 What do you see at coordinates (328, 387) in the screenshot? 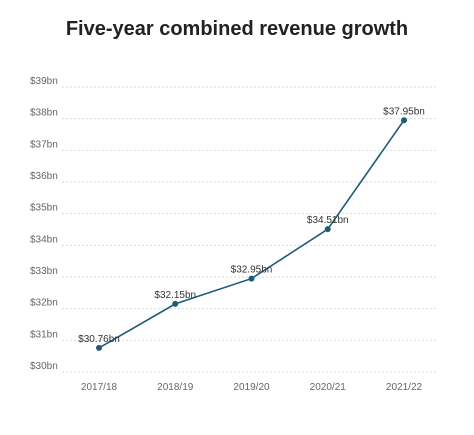
I see `x-tick-label: 2020/21` at bounding box center [328, 387].